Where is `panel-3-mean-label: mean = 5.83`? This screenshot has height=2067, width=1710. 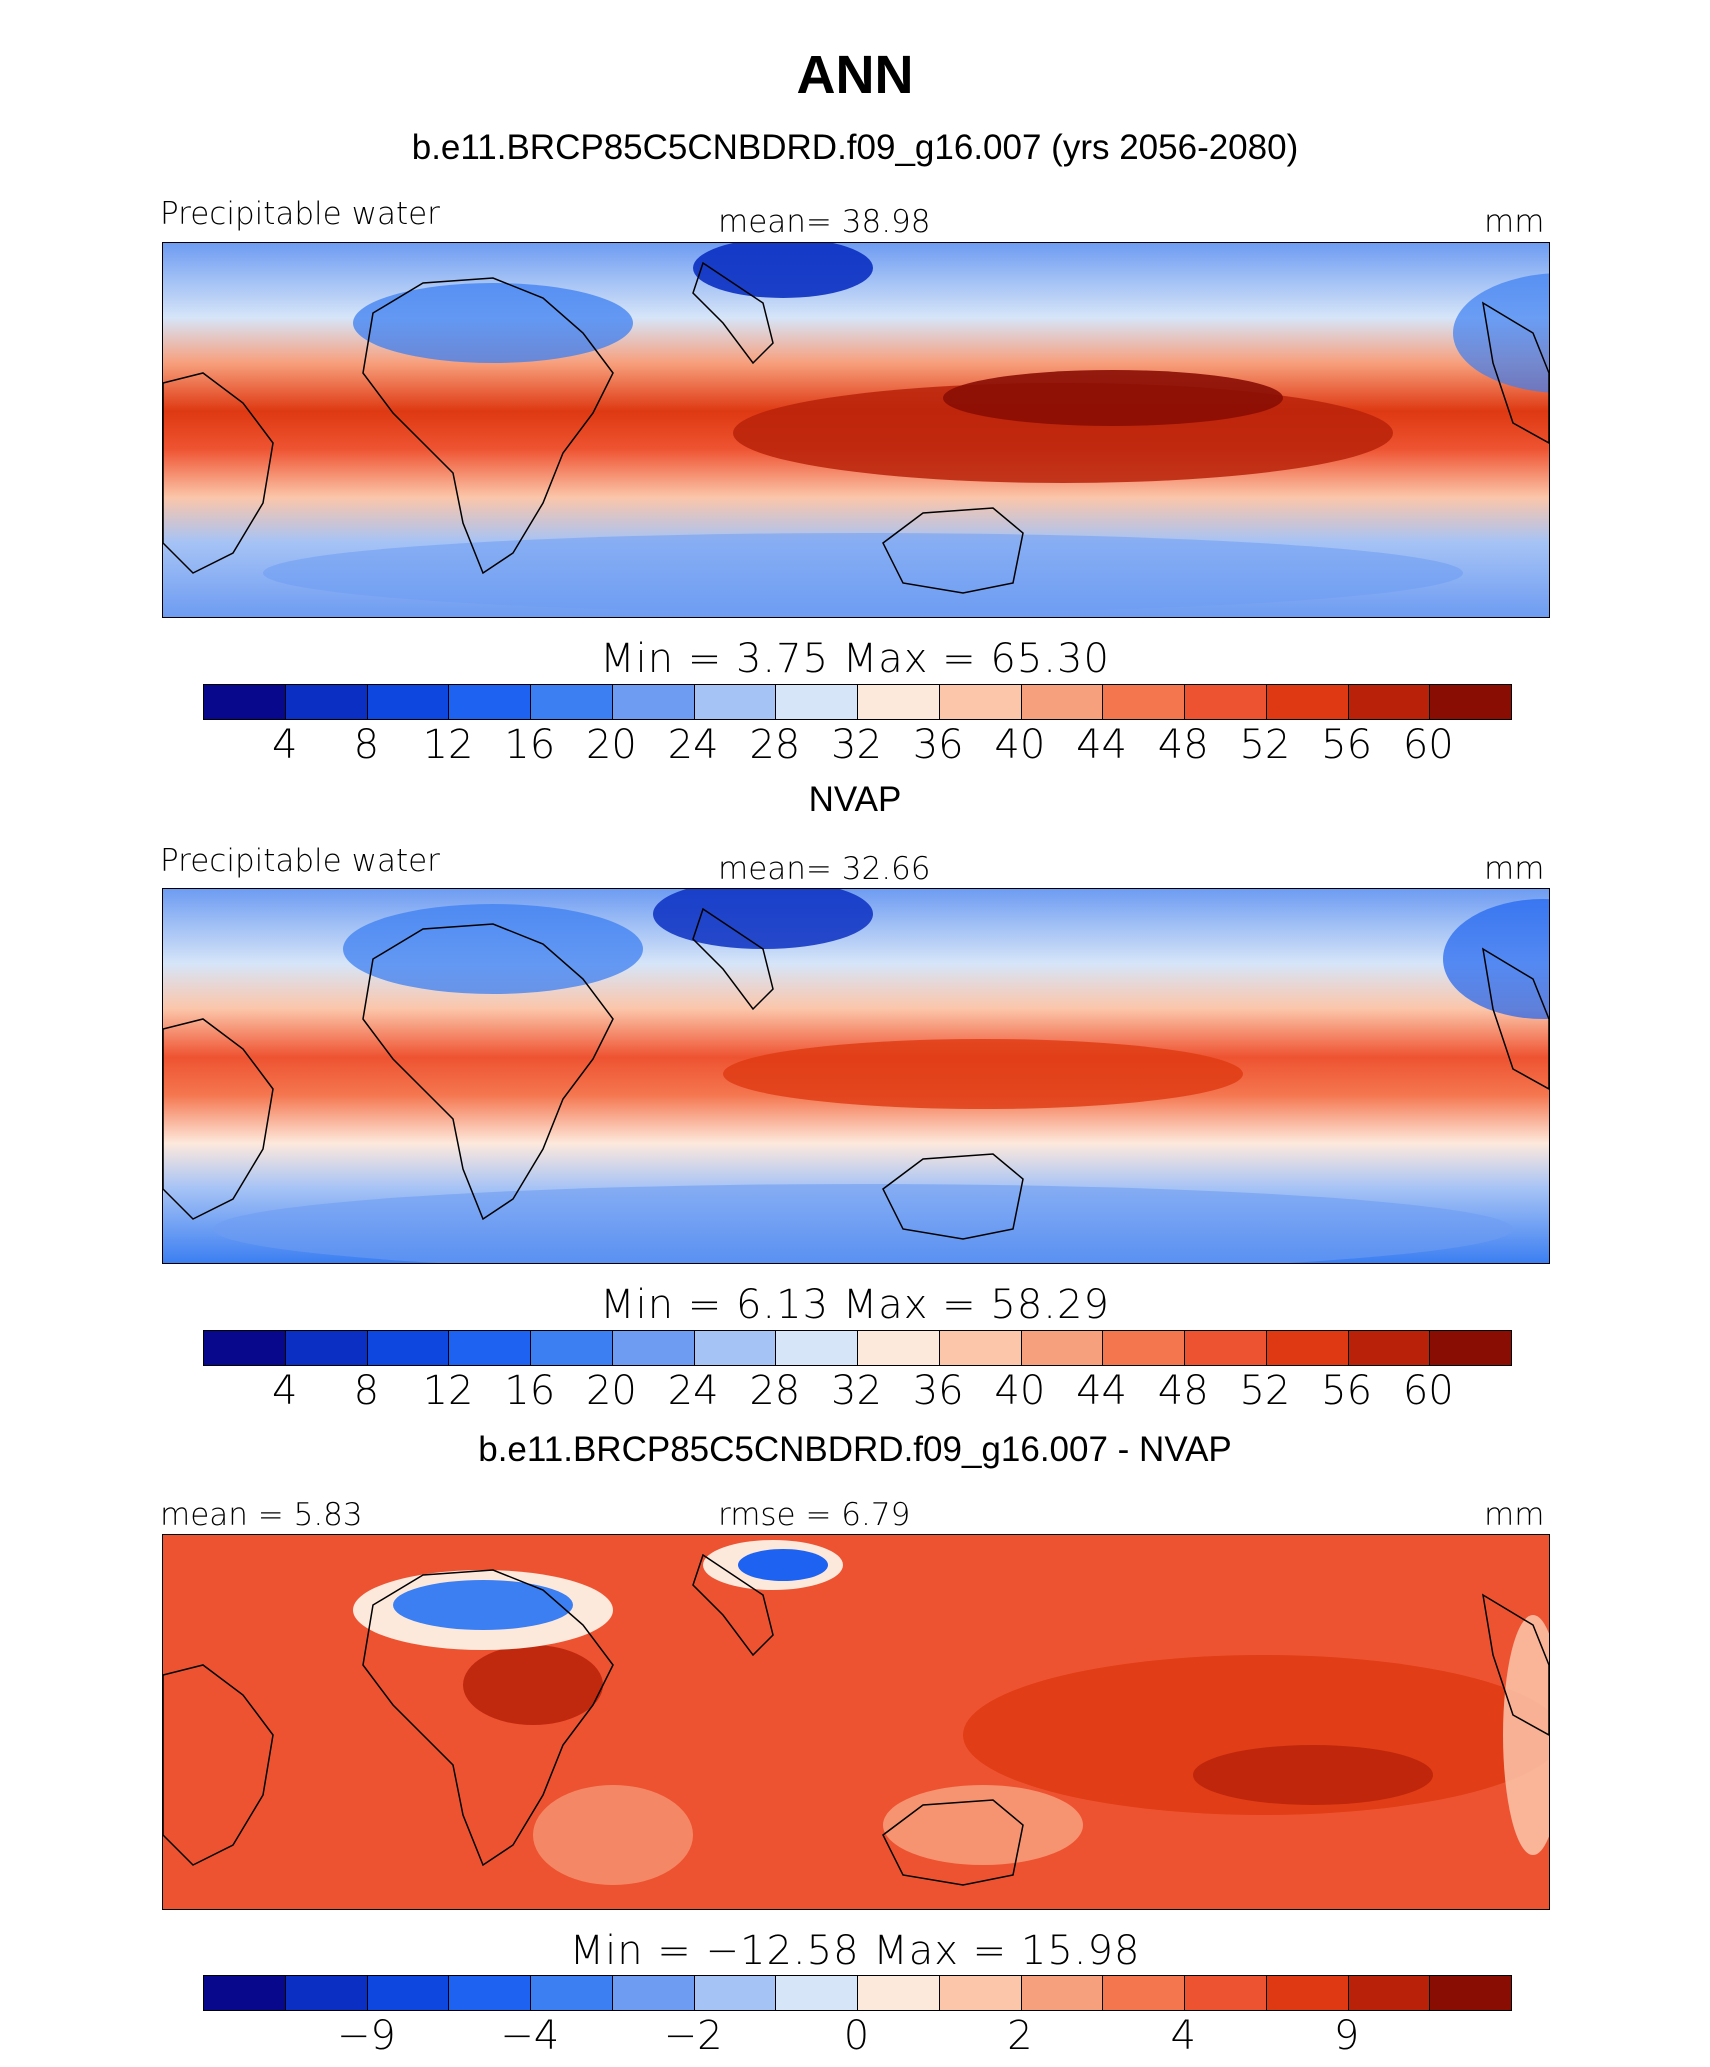
panel-3-mean-label: mean = 5.83 is located at coordinates (261, 1515).